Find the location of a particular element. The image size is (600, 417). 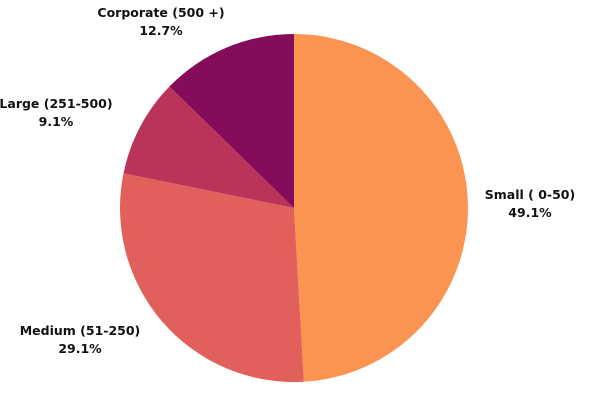

label-corporate-percent: 12.7% is located at coordinates (161, 30).